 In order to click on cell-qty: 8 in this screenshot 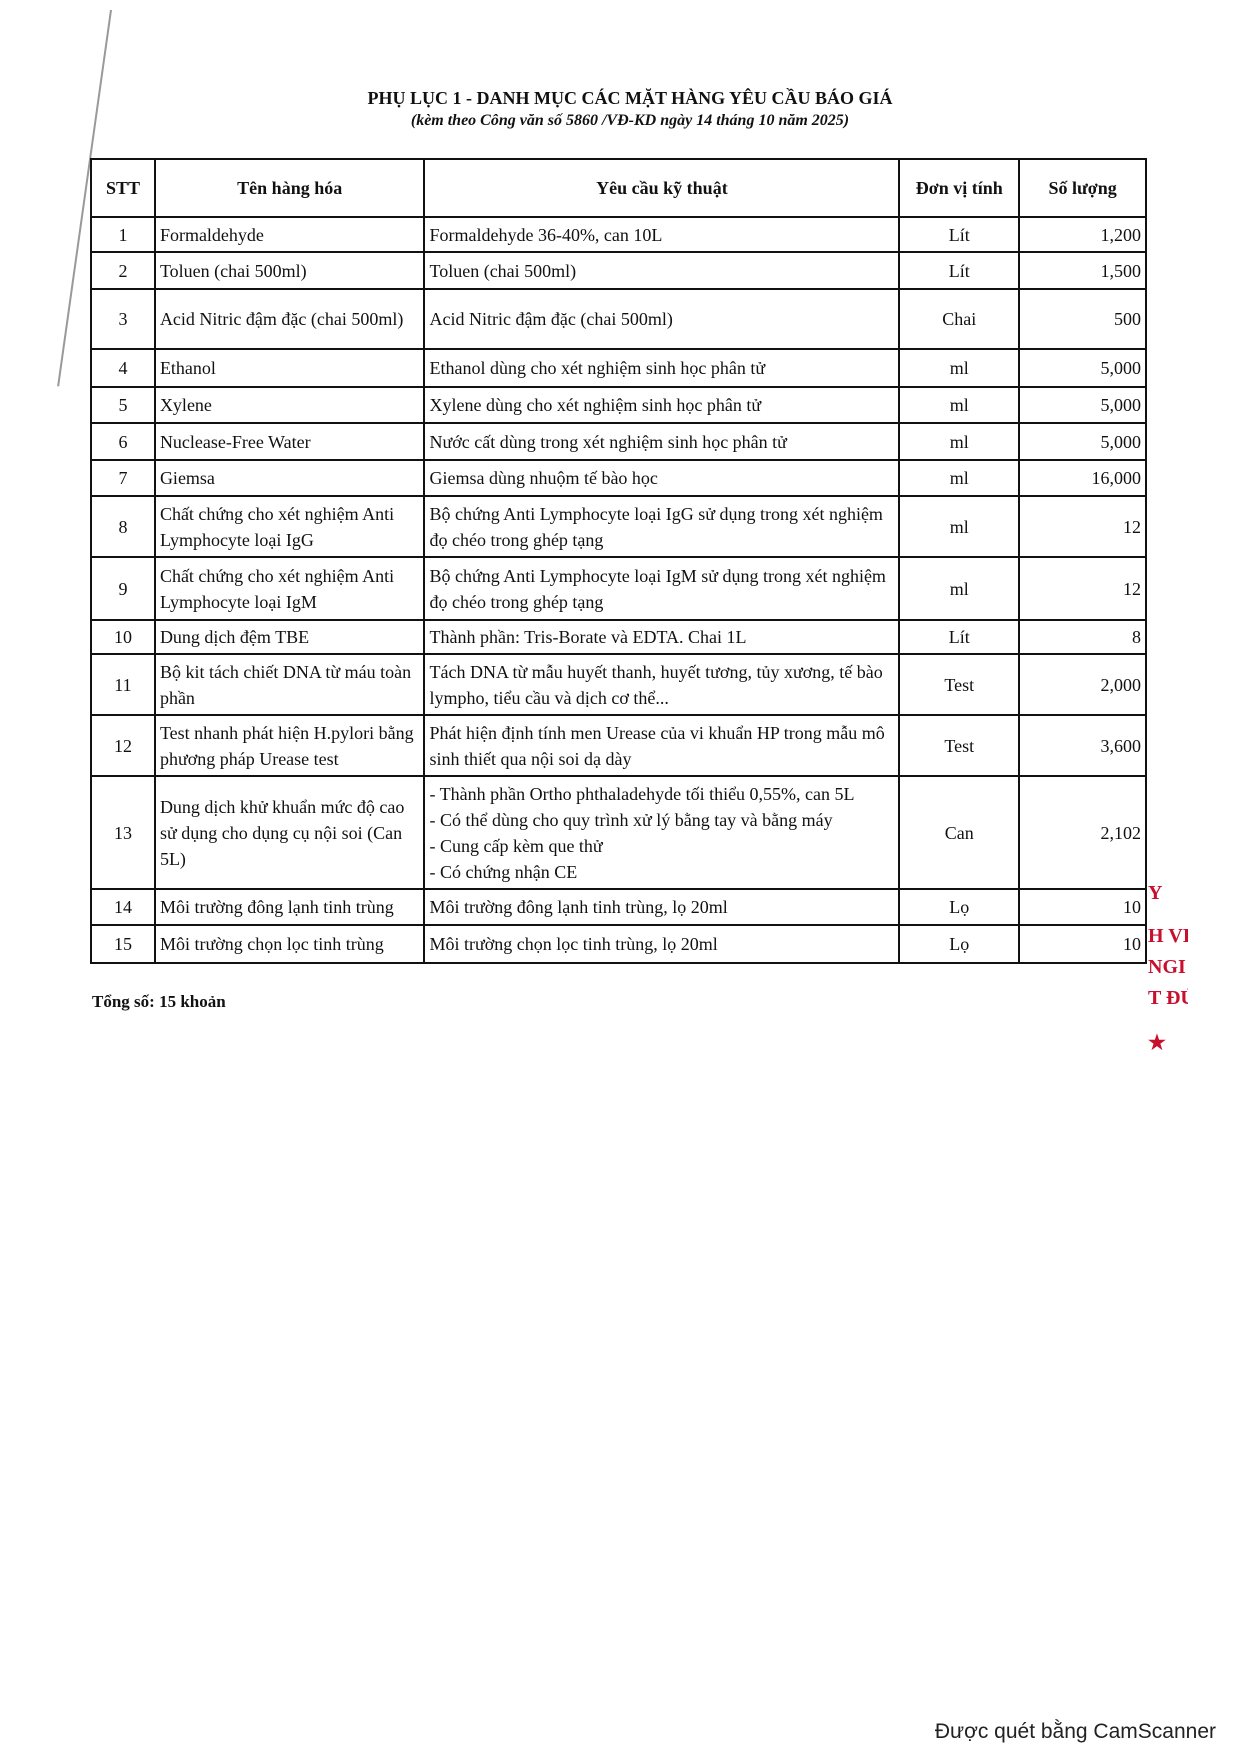, I will do `click(1082, 637)`.